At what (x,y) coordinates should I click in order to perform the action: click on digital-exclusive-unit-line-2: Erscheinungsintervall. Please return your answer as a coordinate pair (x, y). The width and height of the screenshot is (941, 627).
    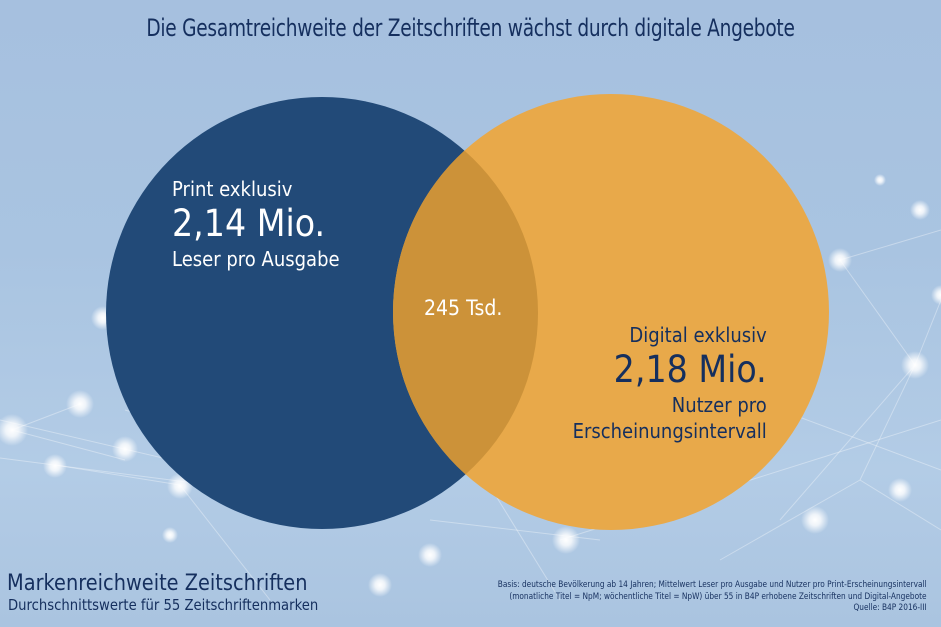
    Looking at the image, I should click on (669, 431).